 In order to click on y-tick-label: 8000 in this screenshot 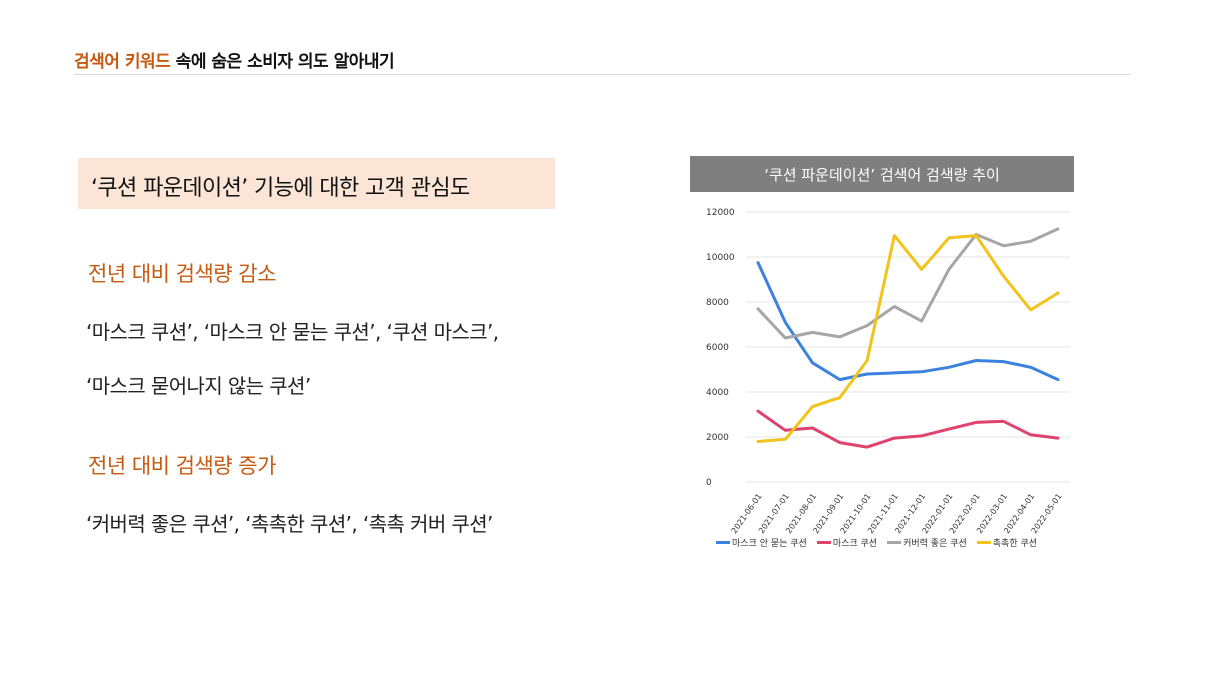, I will do `click(717, 303)`.